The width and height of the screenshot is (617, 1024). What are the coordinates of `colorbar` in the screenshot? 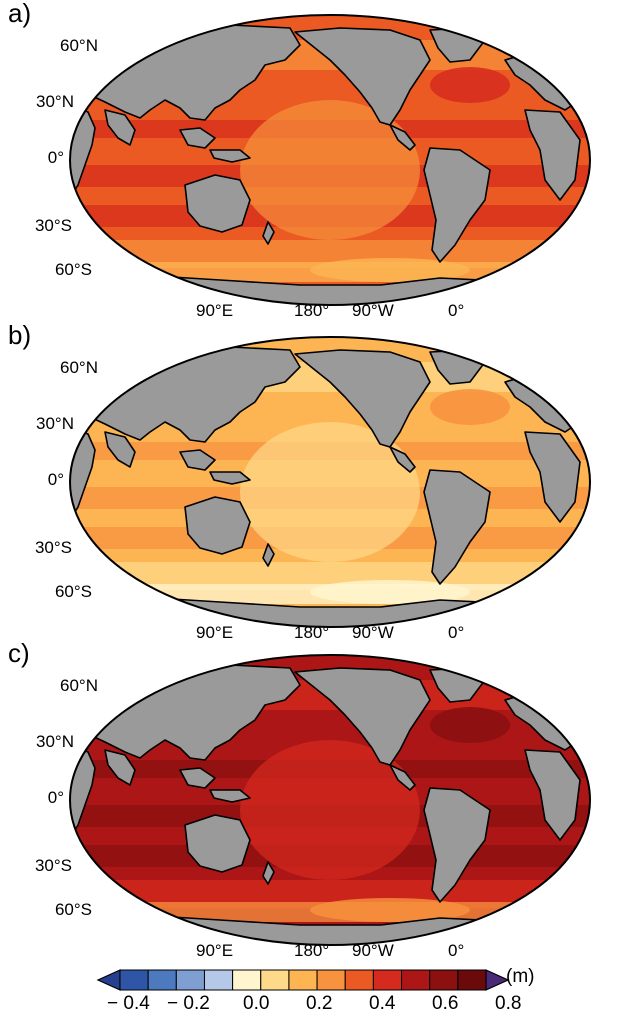 It's located at (308, 992).